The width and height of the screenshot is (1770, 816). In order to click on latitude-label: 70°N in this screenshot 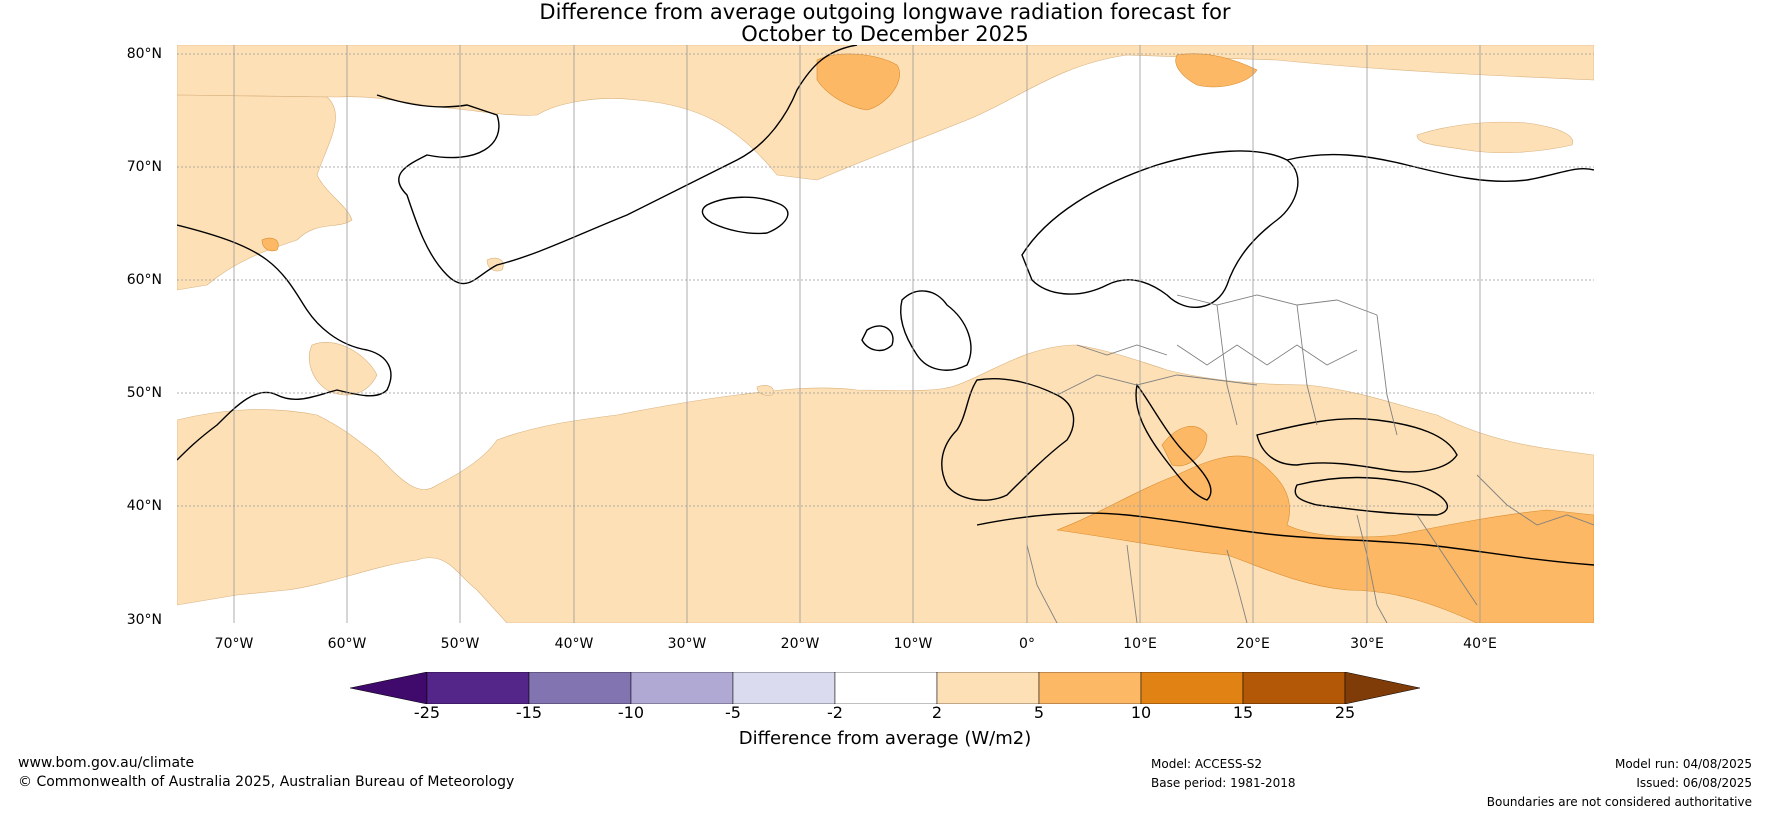, I will do `click(144, 167)`.